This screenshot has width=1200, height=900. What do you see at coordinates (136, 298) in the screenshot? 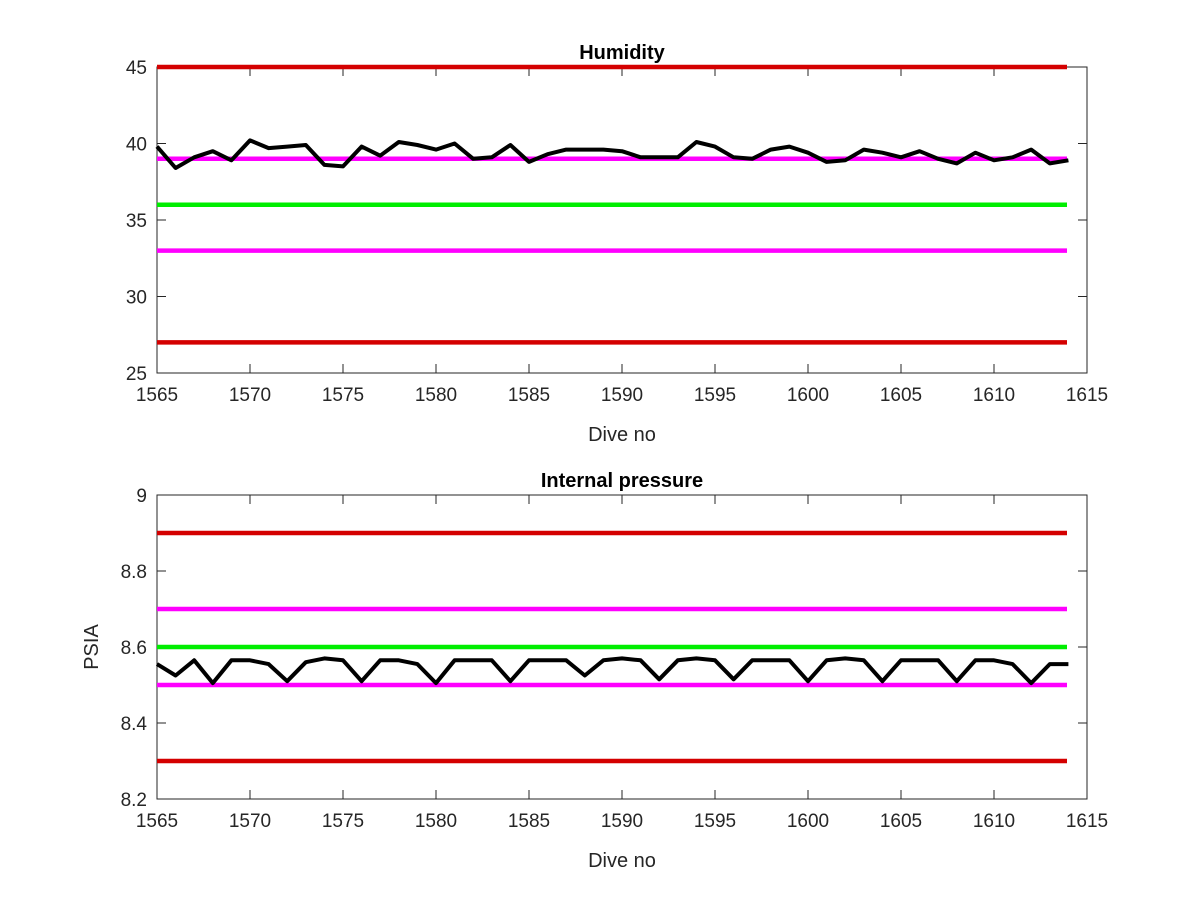
I see `y-tick-label: 30` at bounding box center [136, 298].